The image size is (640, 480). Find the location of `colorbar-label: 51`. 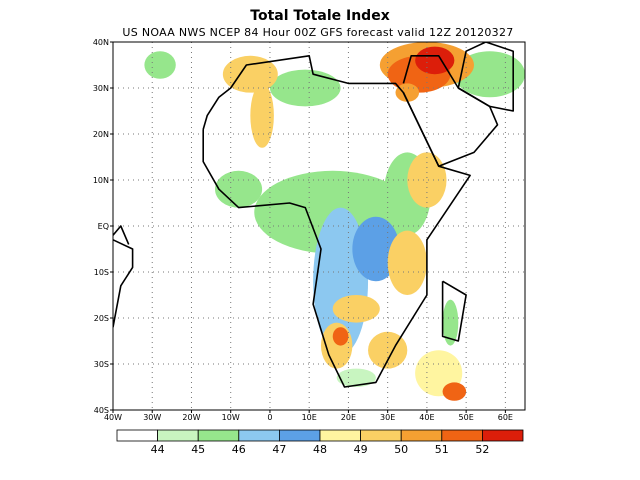

colorbar-label: 51 is located at coordinates (442, 449).